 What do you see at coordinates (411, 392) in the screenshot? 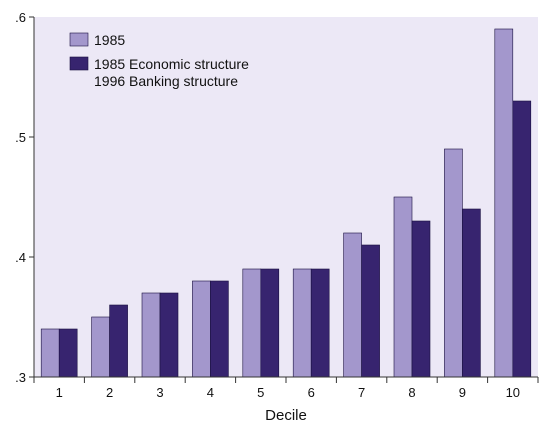
I see `x-tick-label: 8` at bounding box center [411, 392].